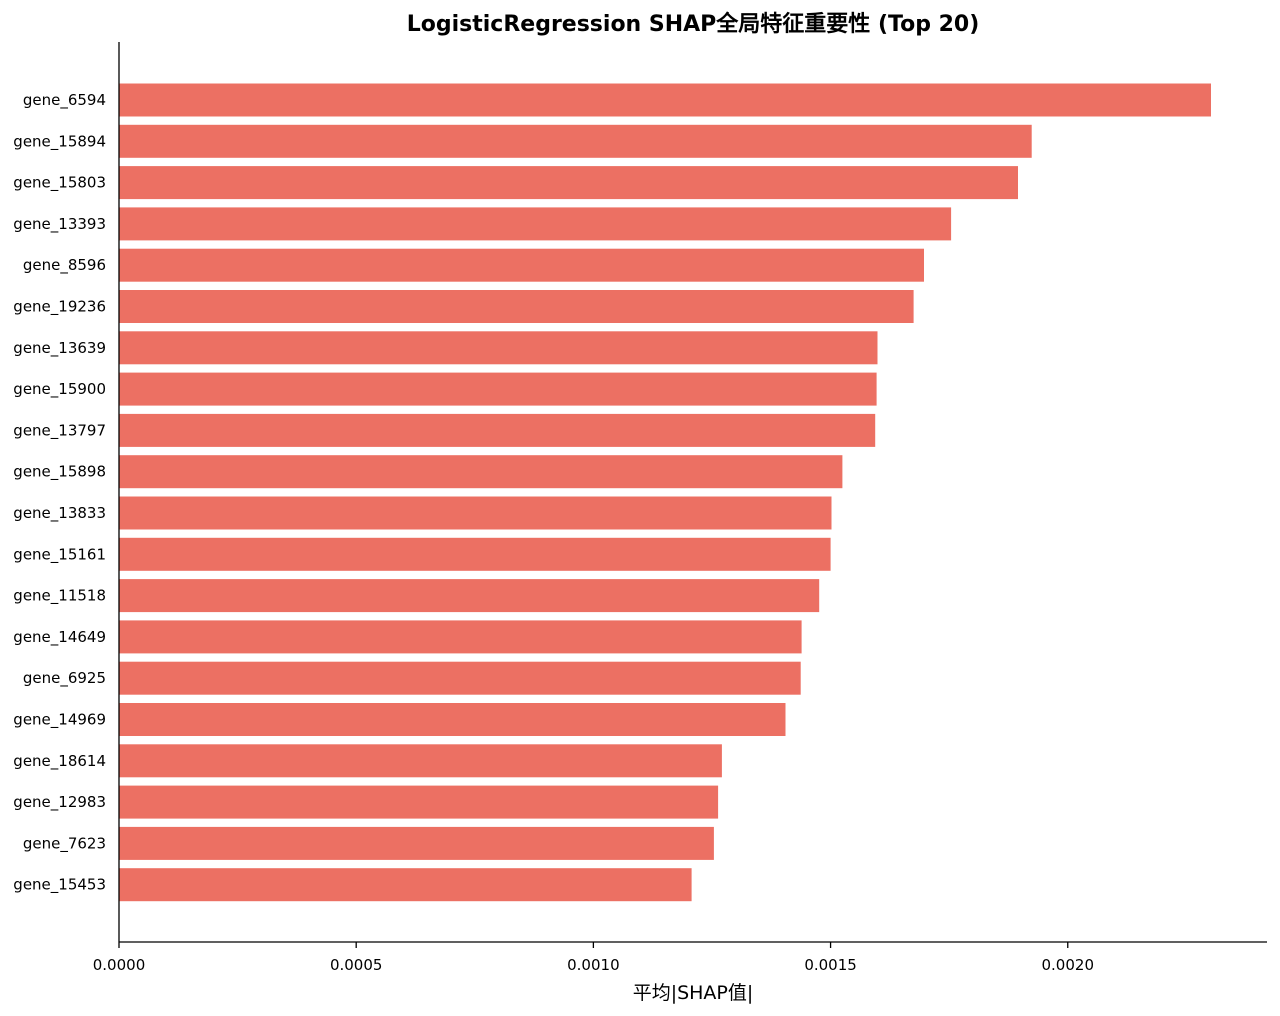 This screenshot has height=1016, width=1280. What do you see at coordinates (59, 307) in the screenshot?
I see `y-tick-label: gene_19236` at bounding box center [59, 307].